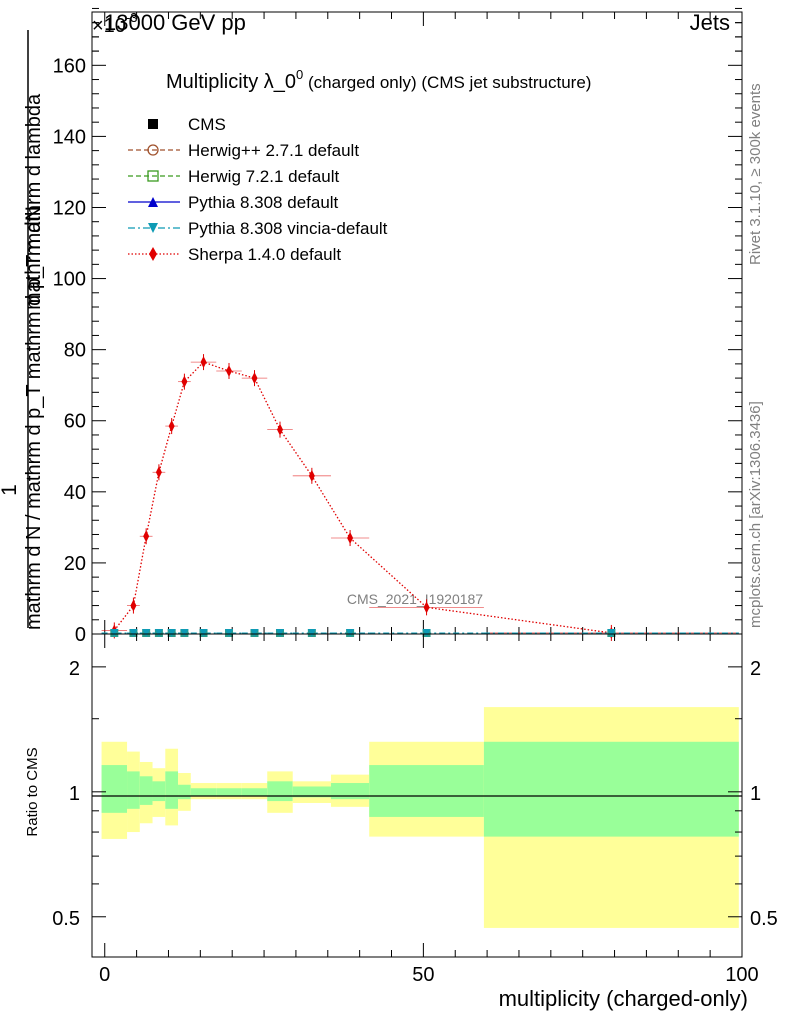  Describe the element at coordinates (755, 174) in the screenshot. I see `rivet-info: Rivet 3.1.10, ≥ 300k events` at that location.